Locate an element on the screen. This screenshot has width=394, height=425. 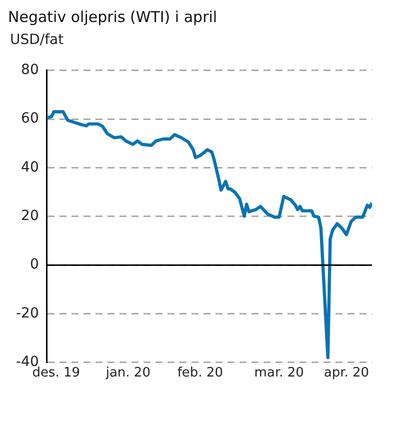
chart-title: Negativ oljepris (WTI) i april is located at coordinates (113, 18).